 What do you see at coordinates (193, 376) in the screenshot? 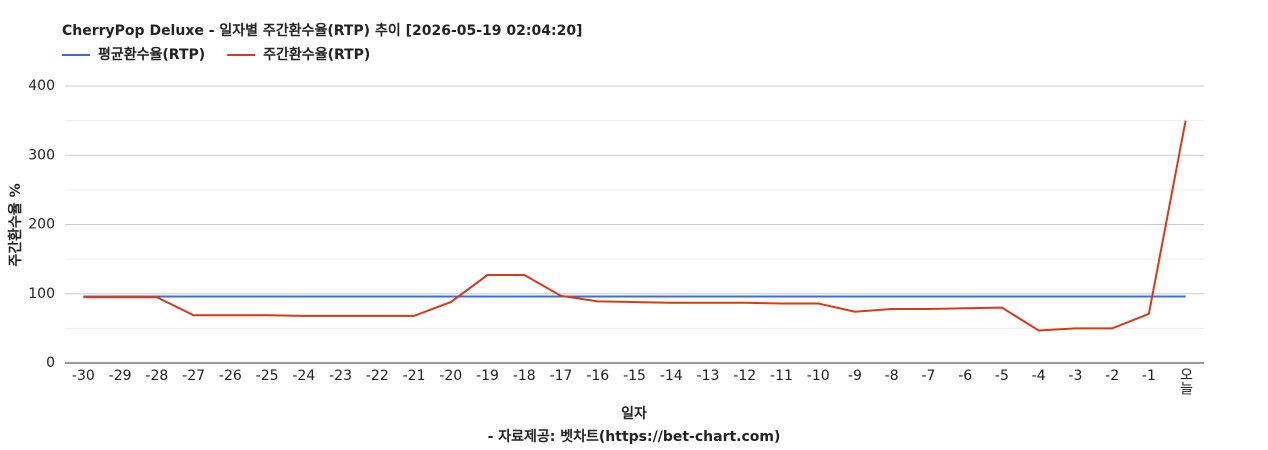
I see `x-tick-label: -27` at bounding box center [193, 376].